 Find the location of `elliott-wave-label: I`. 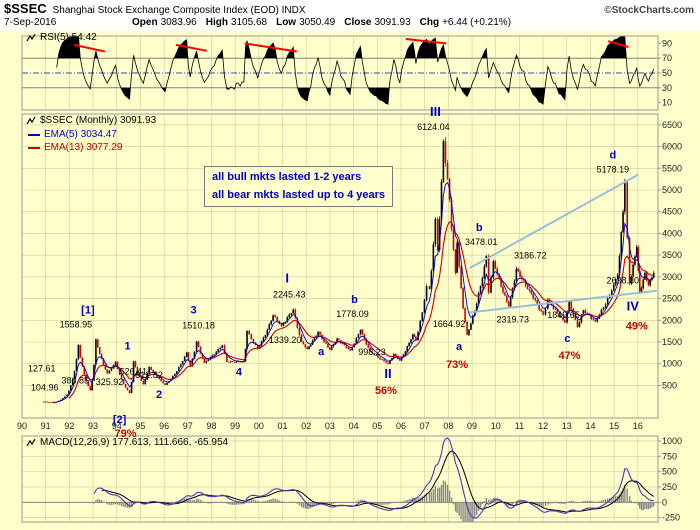

elliott-wave-label: I is located at coordinates (287, 278).